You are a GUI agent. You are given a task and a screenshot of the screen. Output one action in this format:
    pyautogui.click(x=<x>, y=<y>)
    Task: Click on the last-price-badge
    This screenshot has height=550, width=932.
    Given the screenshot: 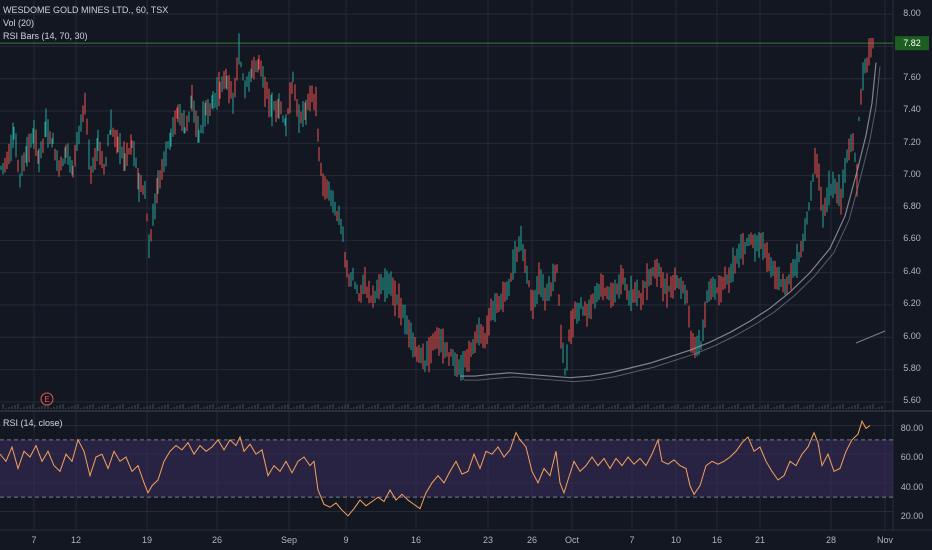 What is the action you would take?
    pyautogui.click(x=912, y=43)
    